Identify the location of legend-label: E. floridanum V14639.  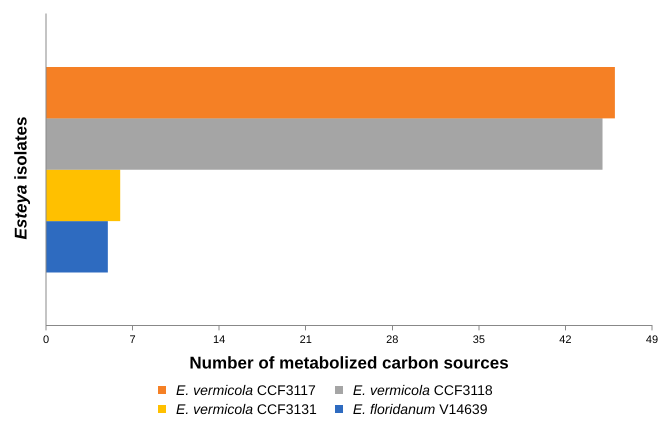
(420, 409).